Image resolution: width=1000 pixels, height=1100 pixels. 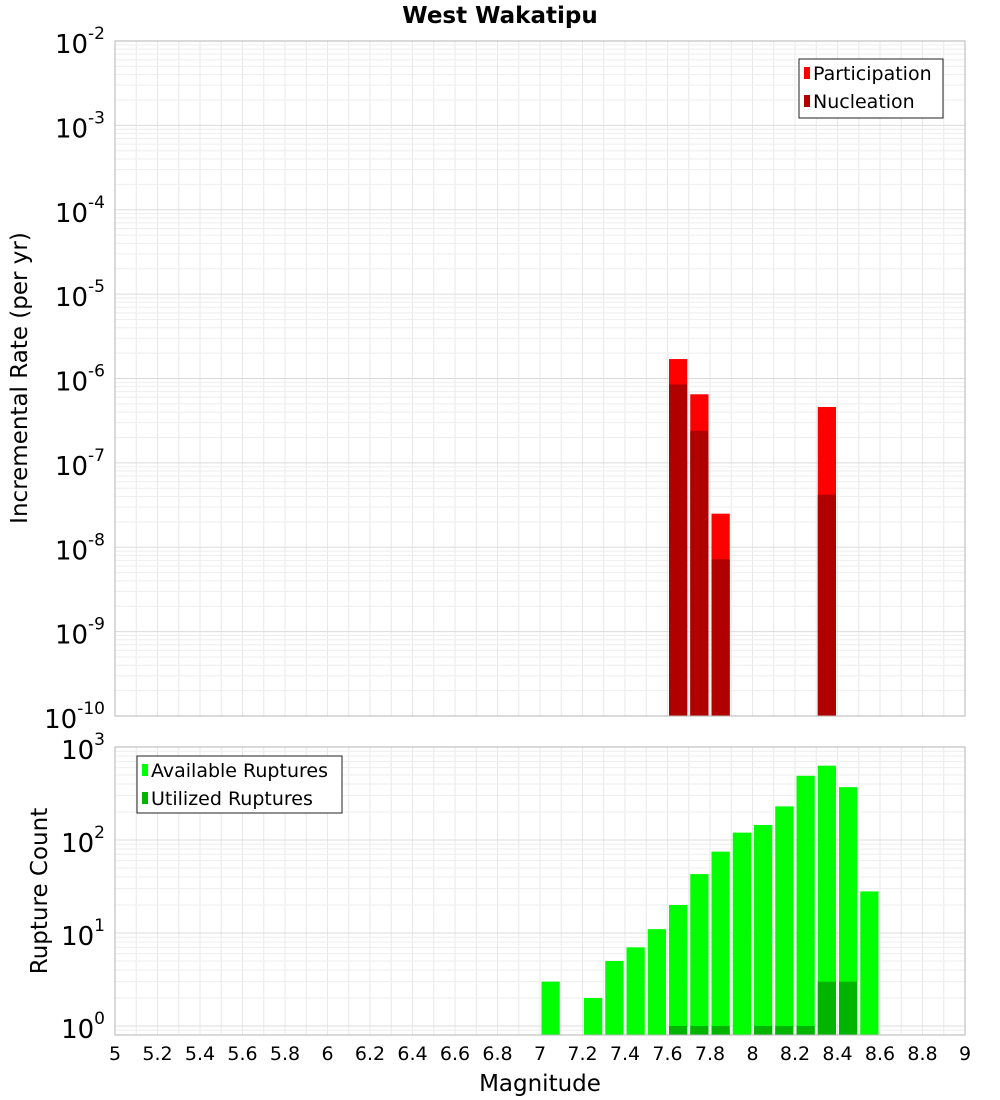 What do you see at coordinates (96, 456) in the screenshot?
I see `tick-exponent: -7` at bounding box center [96, 456].